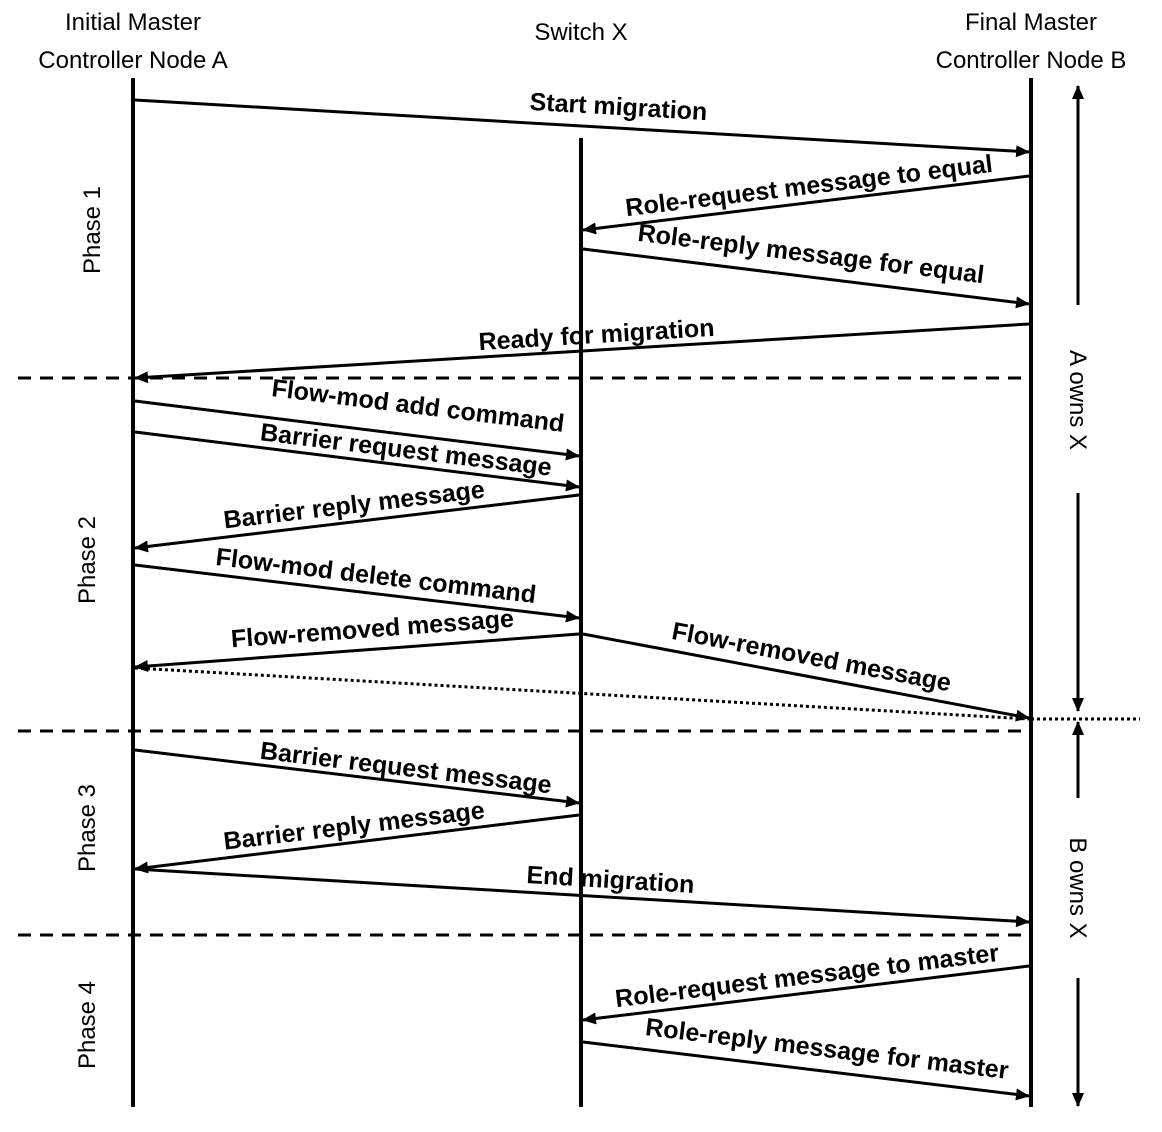 Image resolution: width=1162 pixels, height=1132 pixels. What do you see at coordinates (132, 60) in the screenshot?
I see `participant-a-title-line2: Controller Node A` at bounding box center [132, 60].